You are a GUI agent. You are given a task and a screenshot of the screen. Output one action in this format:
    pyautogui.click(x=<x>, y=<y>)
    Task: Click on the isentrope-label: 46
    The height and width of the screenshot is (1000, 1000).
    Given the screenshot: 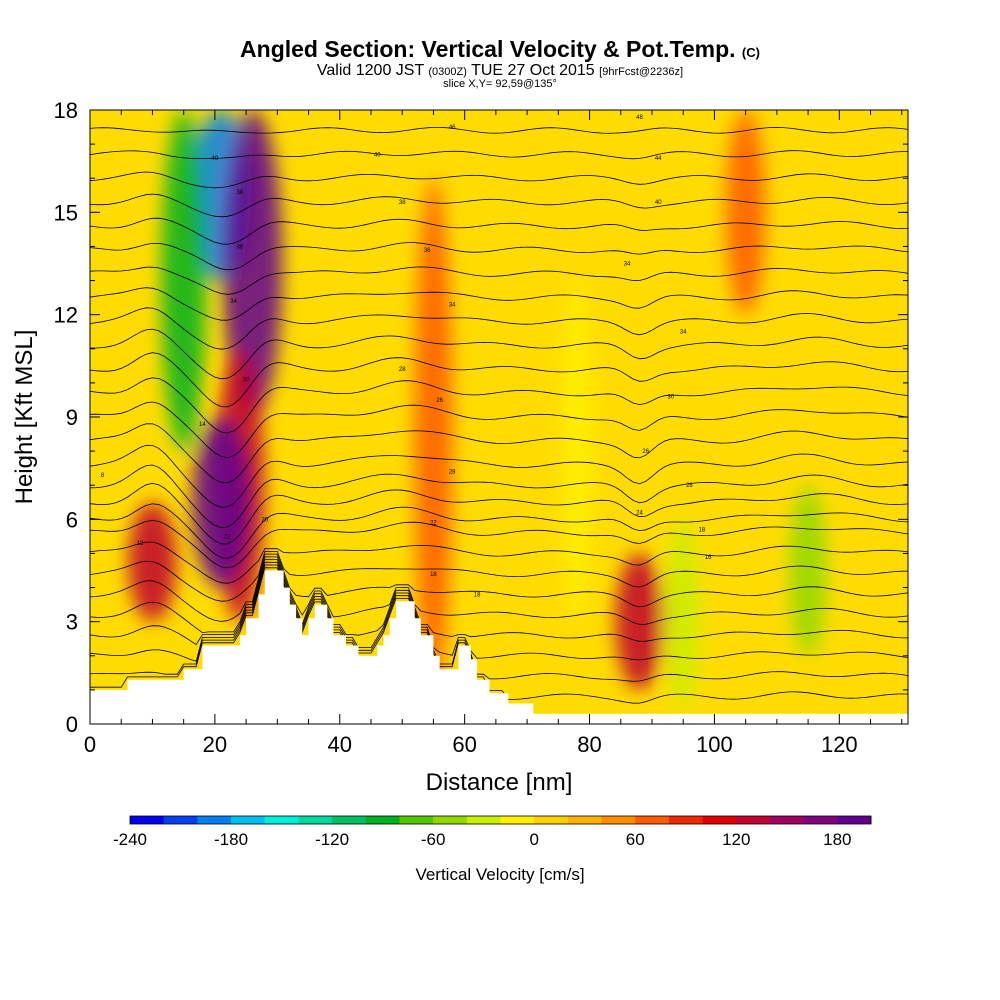 What is the action you would take?
    pyautogui.click(x=452, y=128)
    